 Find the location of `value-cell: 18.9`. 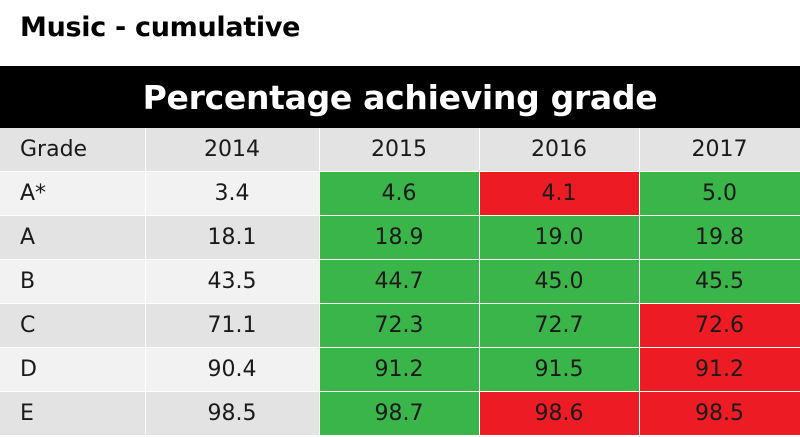

value-cell: 18.9 is located at coordinates (399, 238).